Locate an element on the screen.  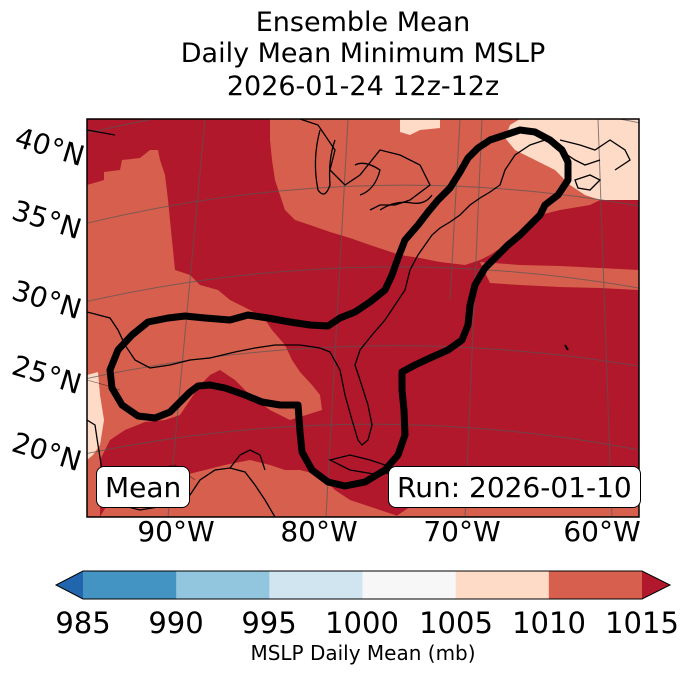
colorbar-extend-low is located at coordinates (69, 585).